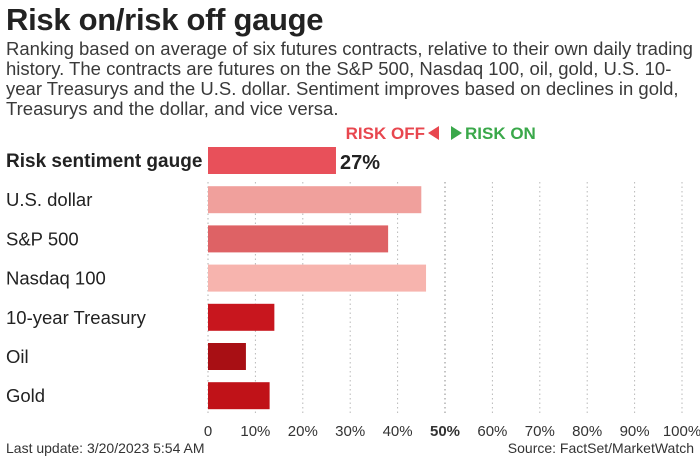  Describe the element at coordinates (255, 431) in the screenshot. I see `x-tick-label-10: 10%` at that location.